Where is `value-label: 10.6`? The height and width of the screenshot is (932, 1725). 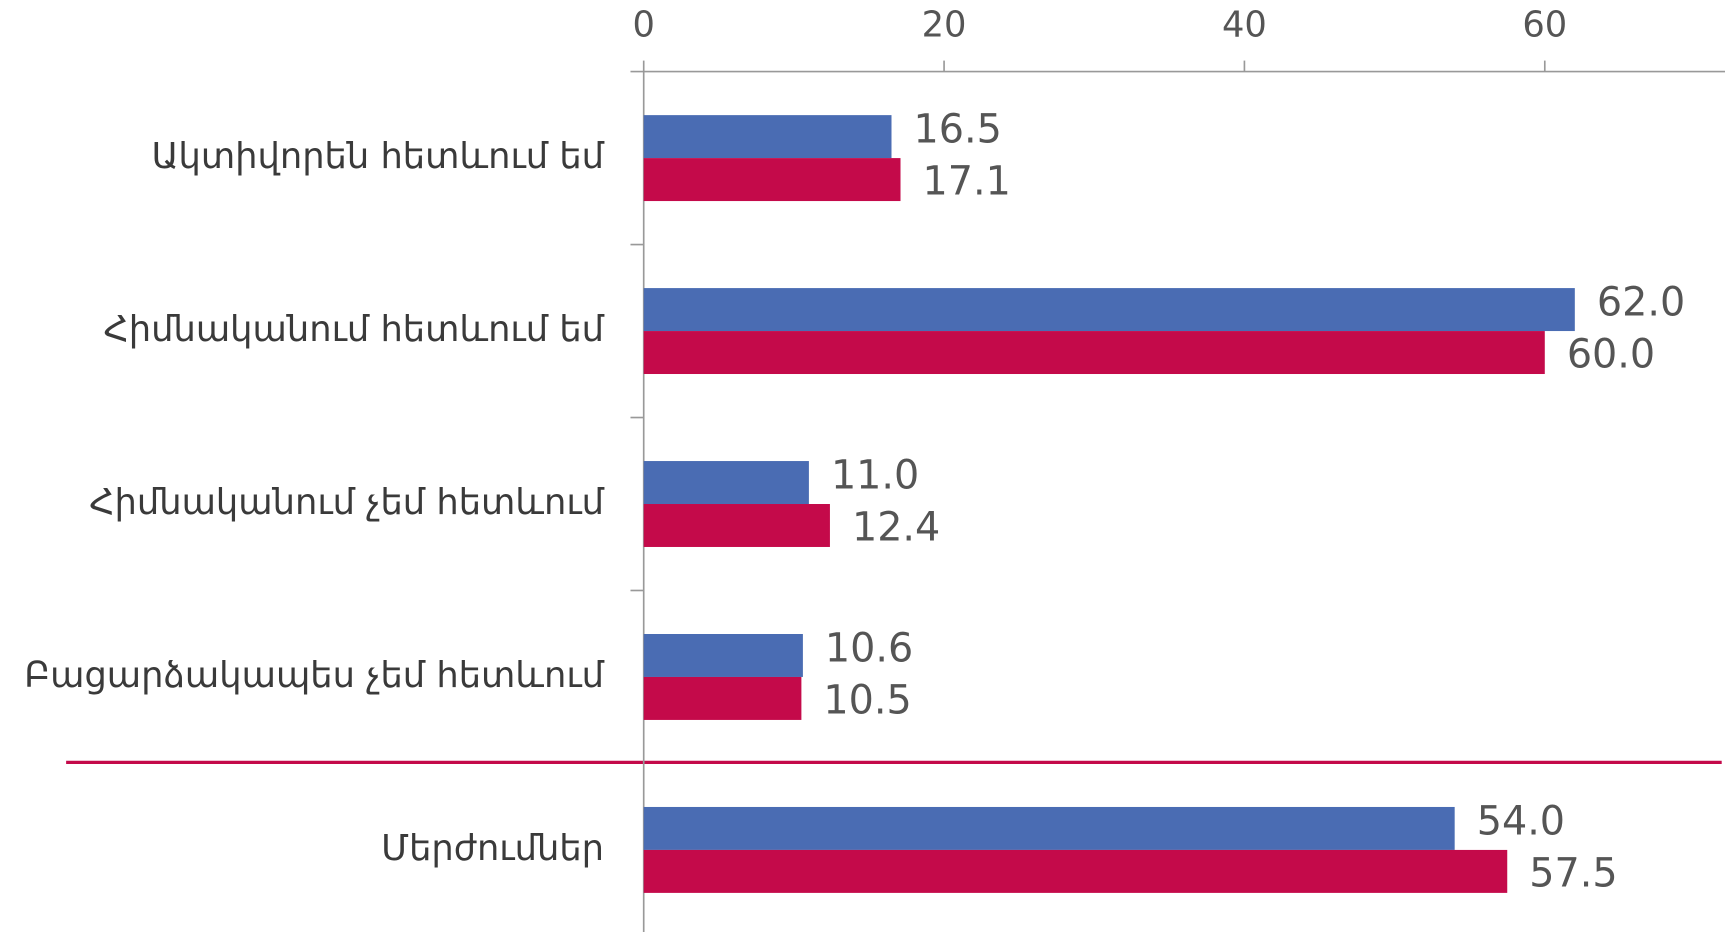
value-label: 10.6 is located at coordinates (869, 649).